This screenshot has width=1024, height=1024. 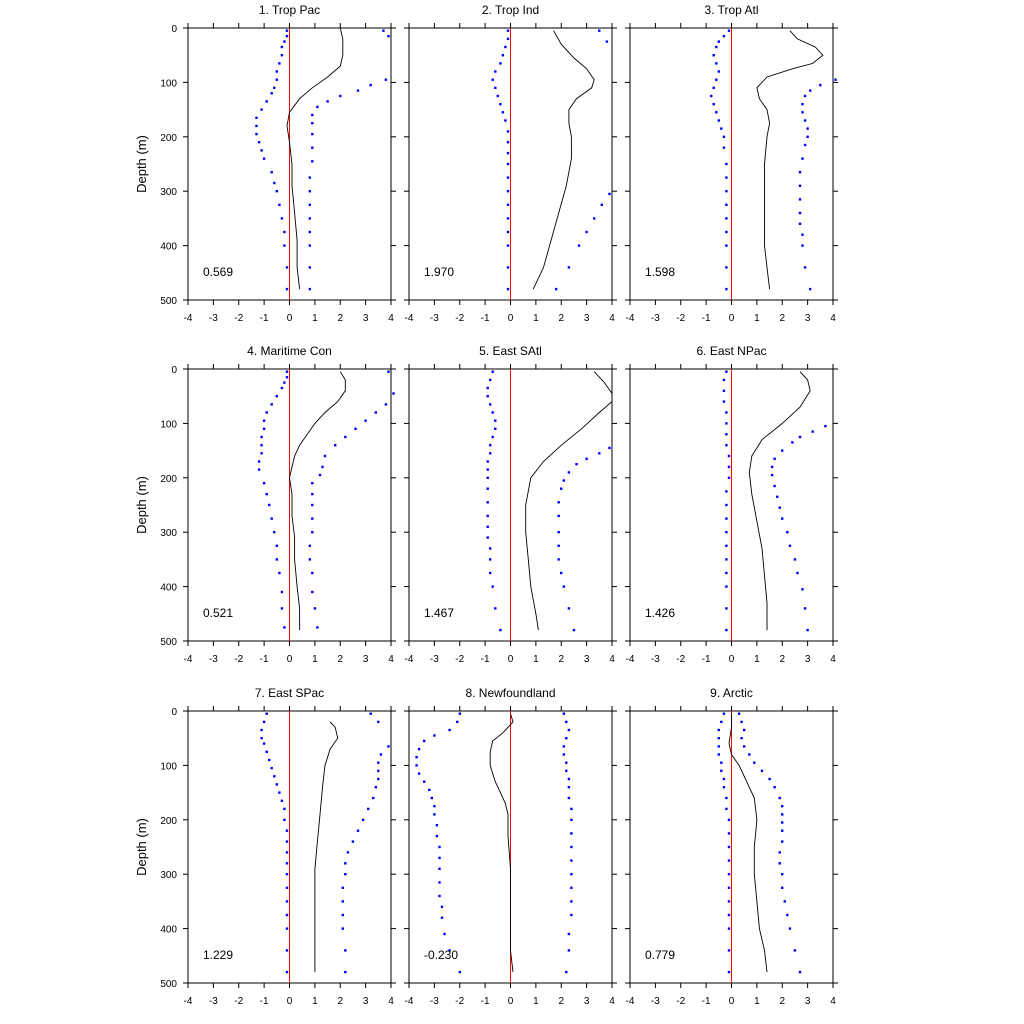 I want to click on y-tick-label: 100, so click(x=168, y=424).